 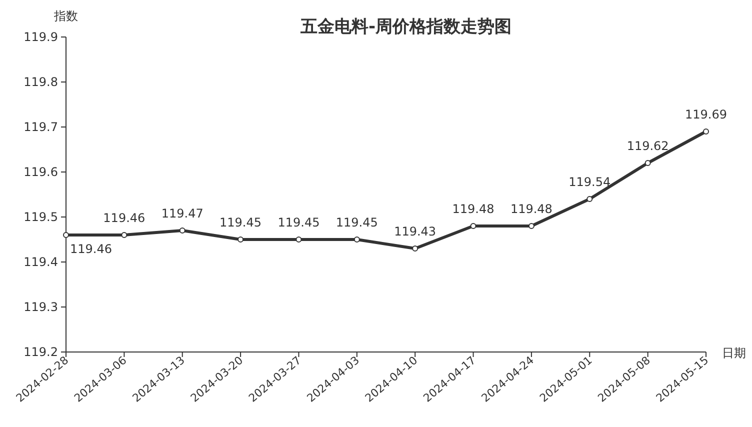 What do you see at coordinates (41, 262) in the screenshot?
I see `y-tick-label: 119.4` at bounding box center [41, 262].